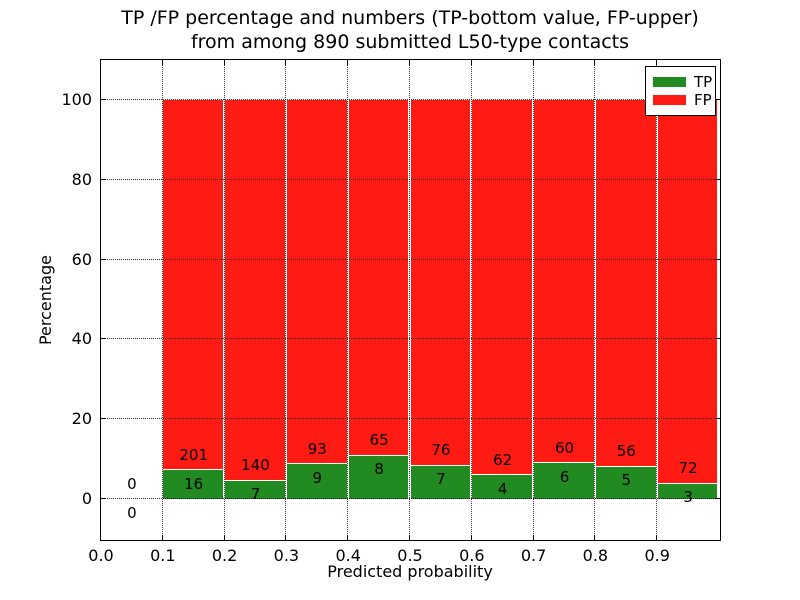 The image size is (800, 600). What do you see at coordinates (688, 497) in the screenshot?
I see `tp-count-label: 3` at bounding box center [688, 497].